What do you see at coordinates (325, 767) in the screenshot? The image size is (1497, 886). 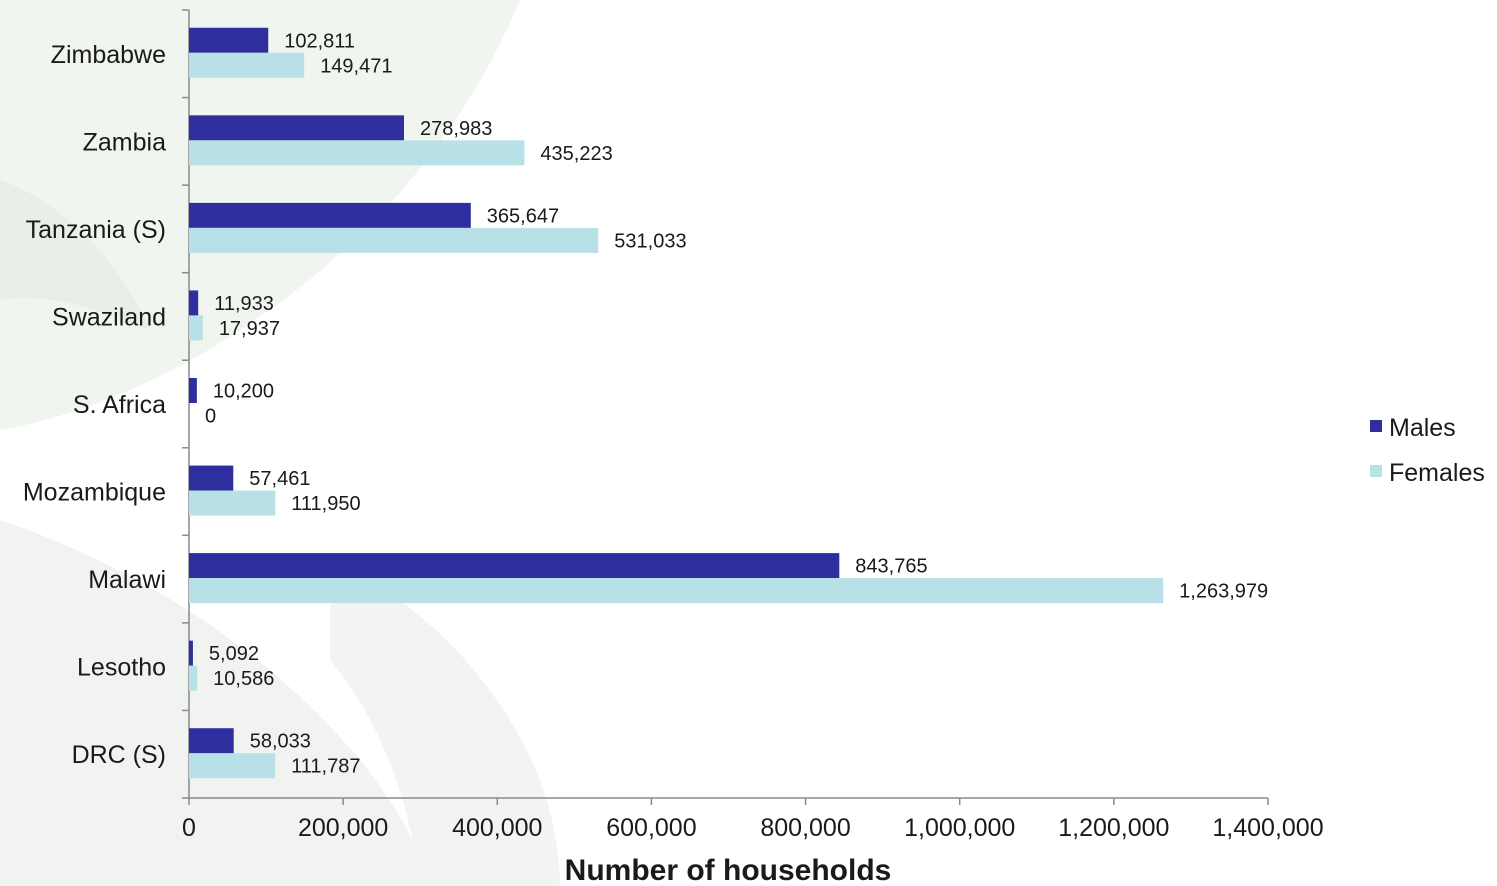 I see `bar-value-label: 111,787` at bounding box center [325, 767].